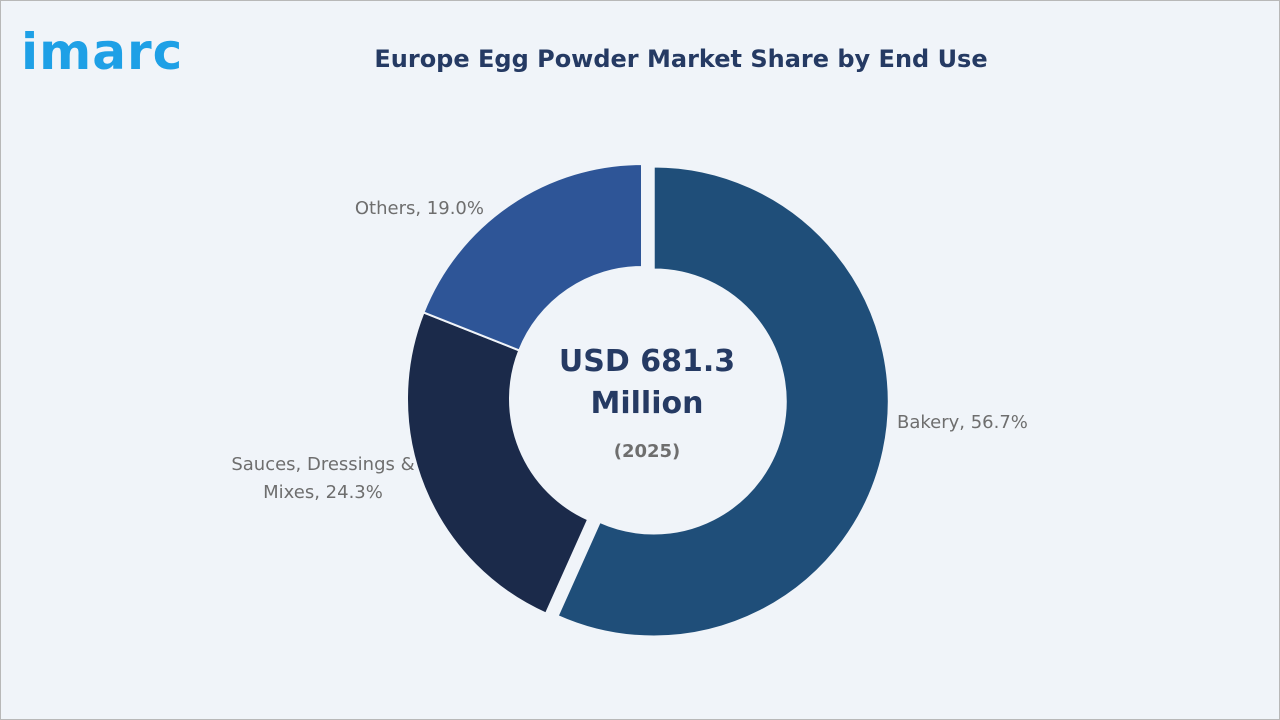  I want to click on slice-label: Sauces, Dressings & Mixes, 24.3%, so click(323, 478).